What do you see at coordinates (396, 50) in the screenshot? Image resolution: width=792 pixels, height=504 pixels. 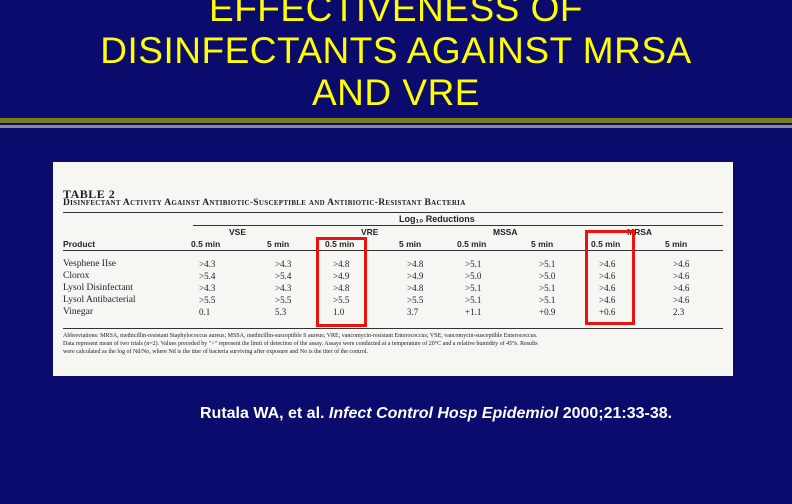 I see `slide-title-line-2: DISINFECTANTS AGAINST MRSA` at bounding box center [396, 50].